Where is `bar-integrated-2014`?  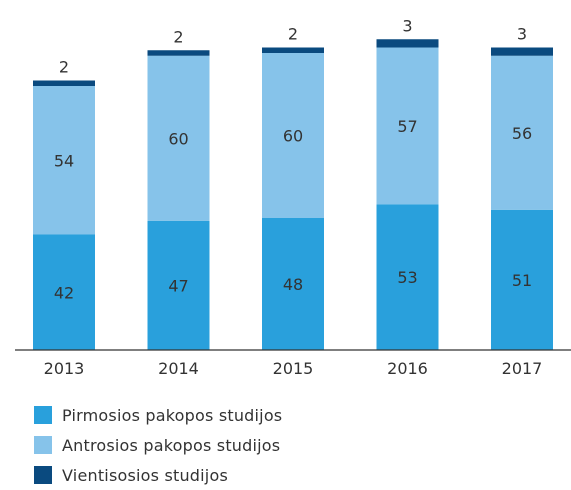
bar-integrated-2014 is located at coordinates (178, 53).